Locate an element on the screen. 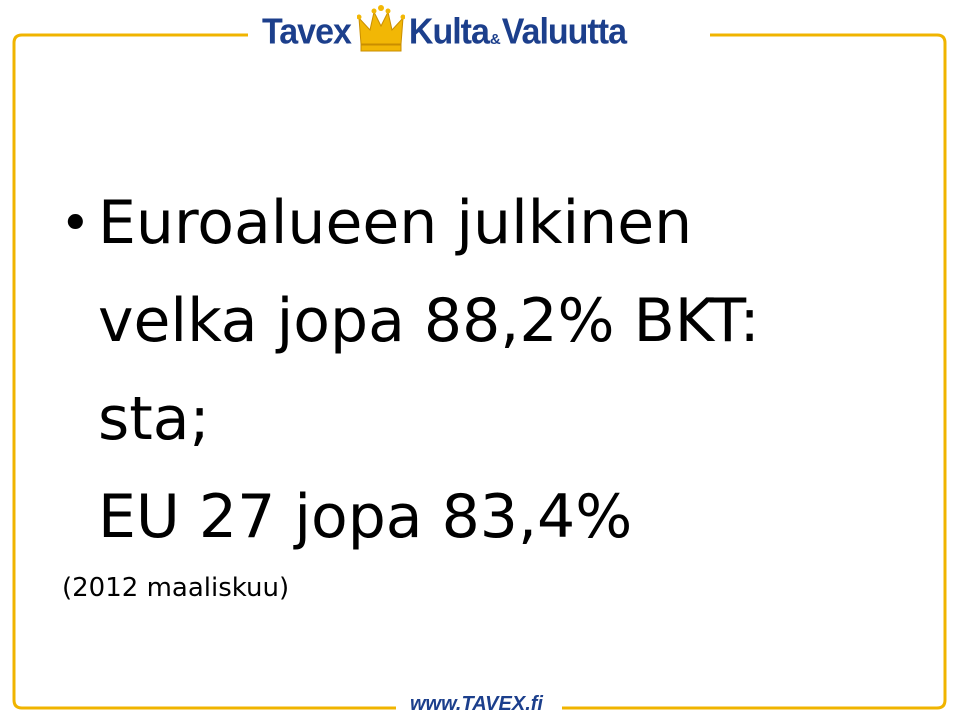  footer-url: www.TAVEX.fi is located at coordinates (476, 704).